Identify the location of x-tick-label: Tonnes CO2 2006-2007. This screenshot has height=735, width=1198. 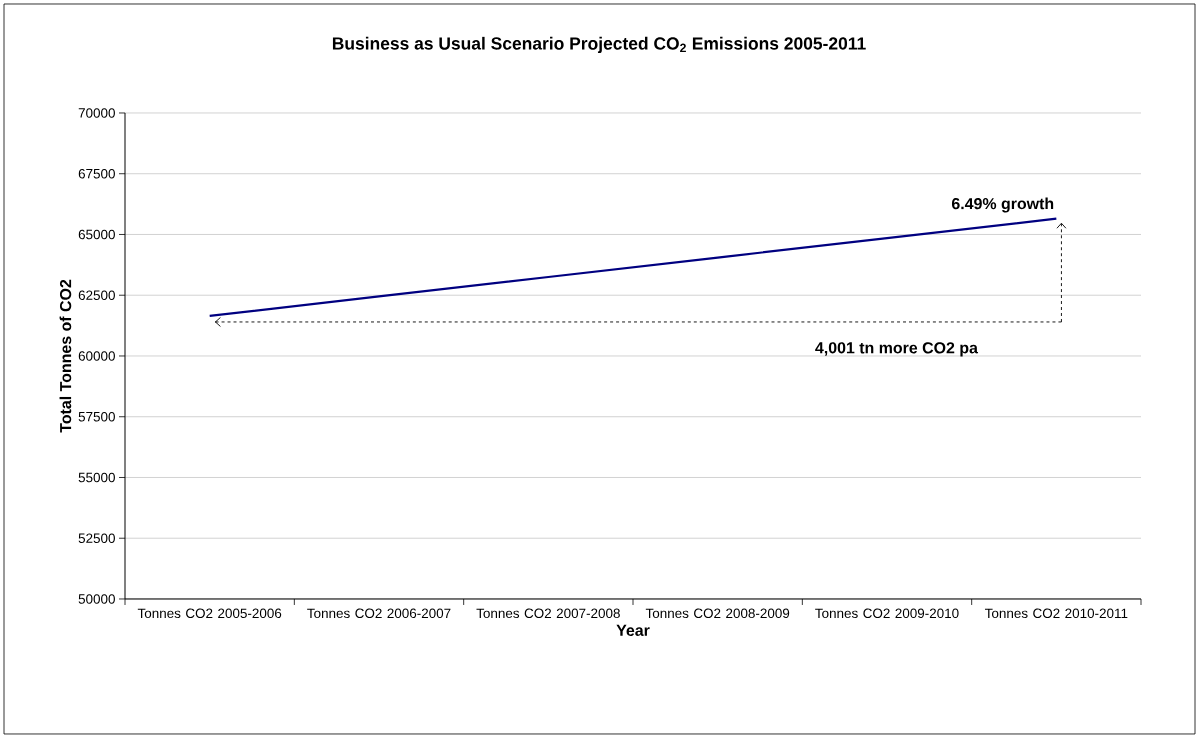
(379, 613).